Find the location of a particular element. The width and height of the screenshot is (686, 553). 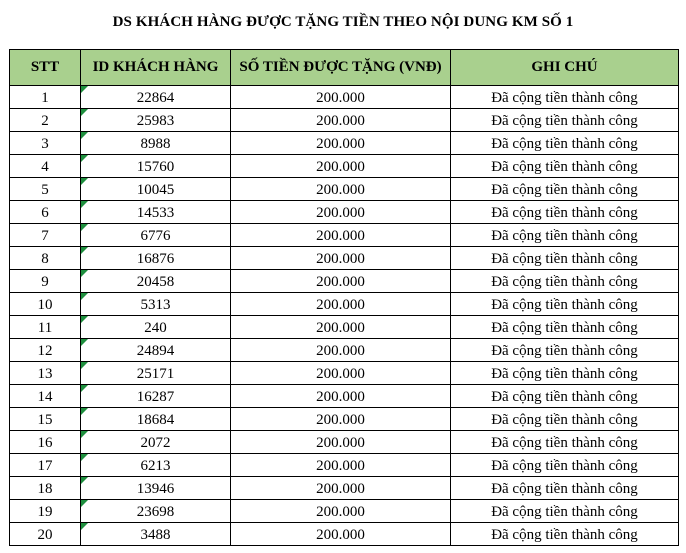

stt-cell: 13 is located at coordinates (45, 373).